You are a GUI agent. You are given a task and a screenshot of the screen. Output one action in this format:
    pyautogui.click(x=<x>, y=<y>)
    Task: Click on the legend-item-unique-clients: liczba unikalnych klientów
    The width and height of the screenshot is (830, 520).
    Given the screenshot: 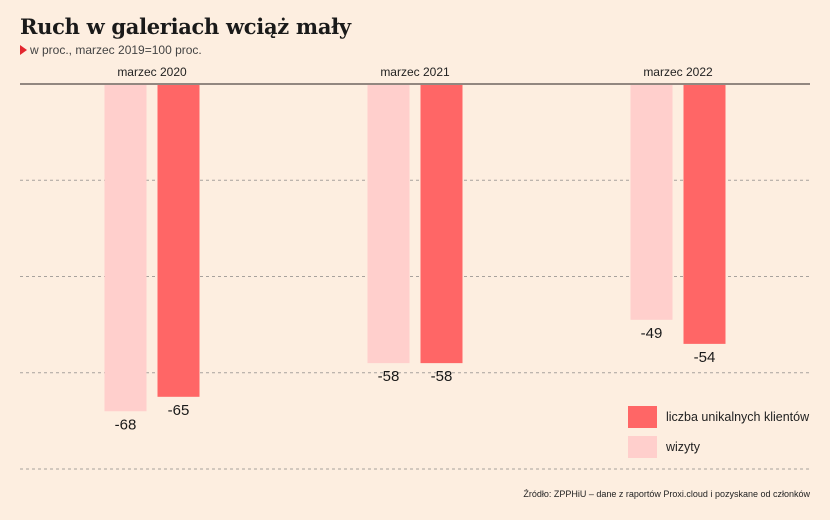 What is the action you would take?
    pyautogui.click(x=718, y=417)
    